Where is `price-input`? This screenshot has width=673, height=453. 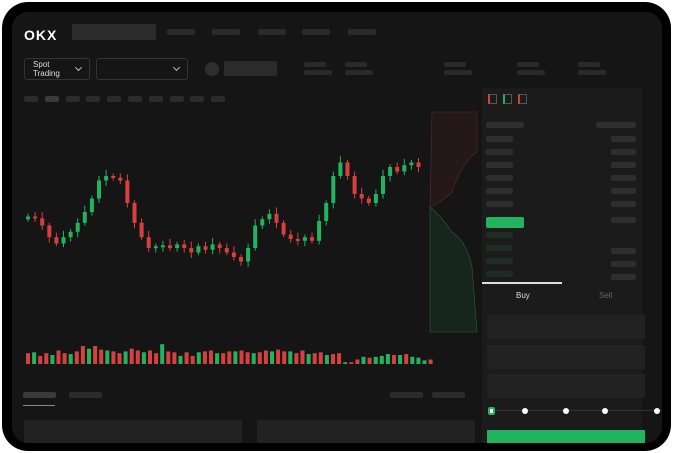 price-input is located at coordinates (566, 327).